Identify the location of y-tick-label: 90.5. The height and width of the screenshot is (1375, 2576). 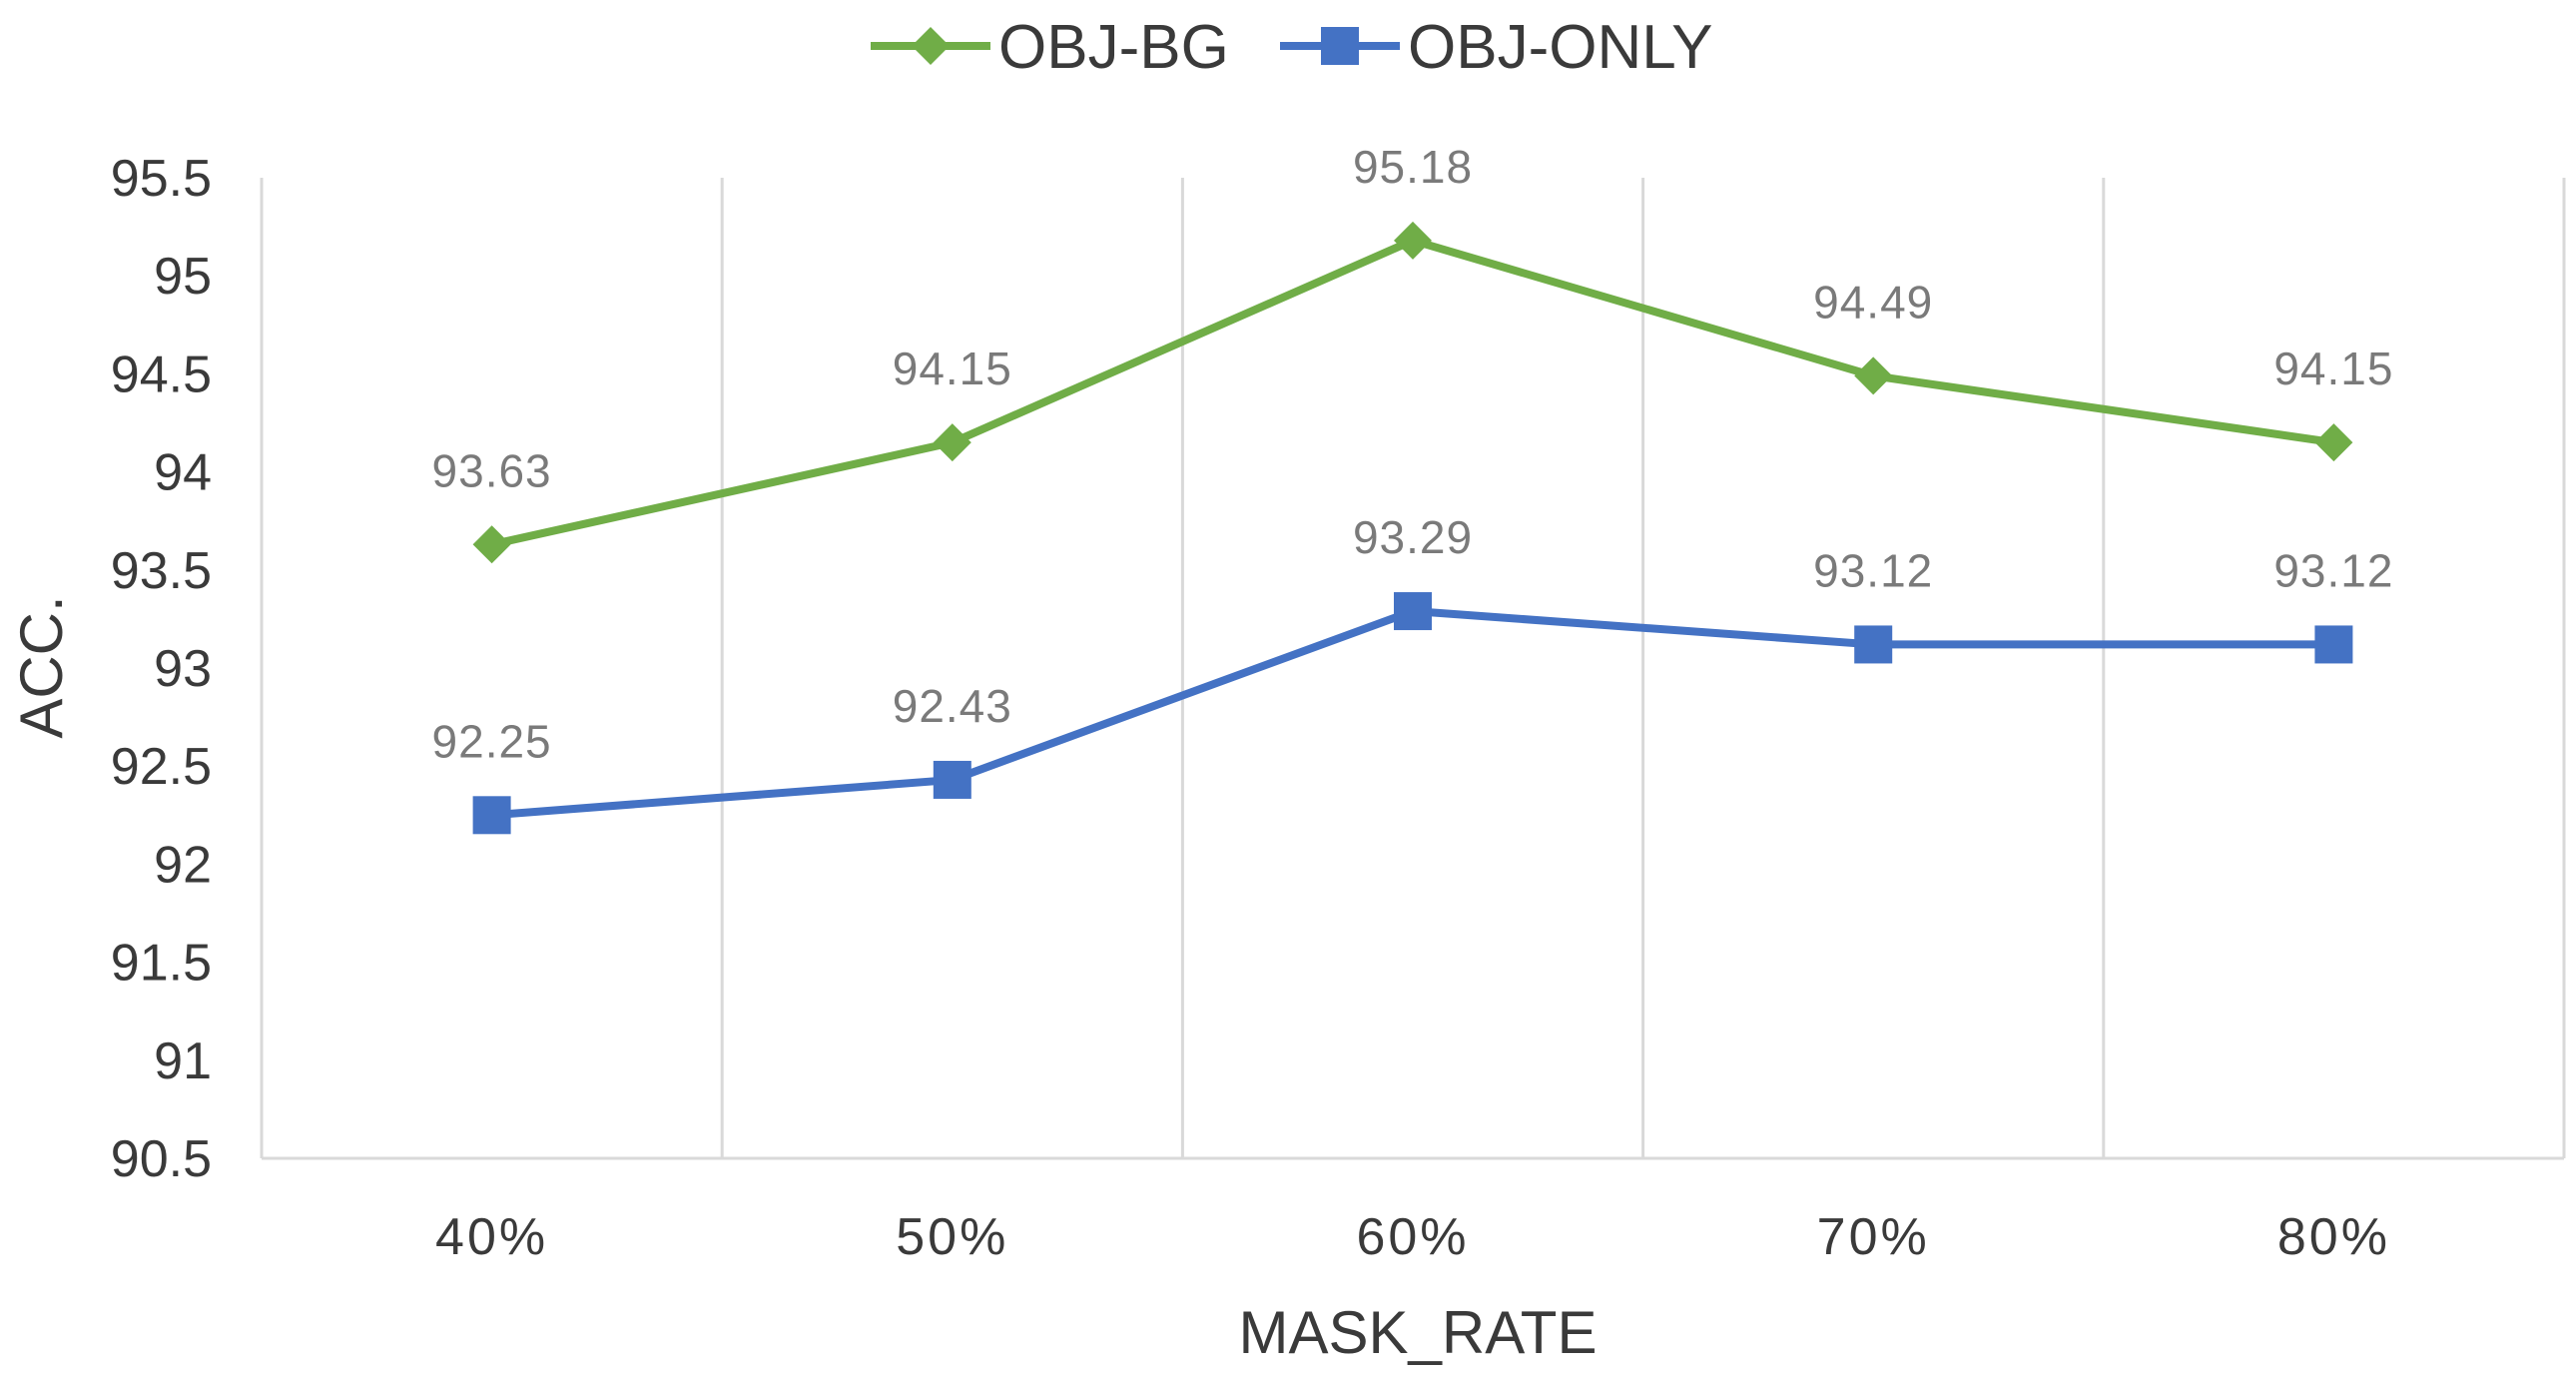
(161, 1159).